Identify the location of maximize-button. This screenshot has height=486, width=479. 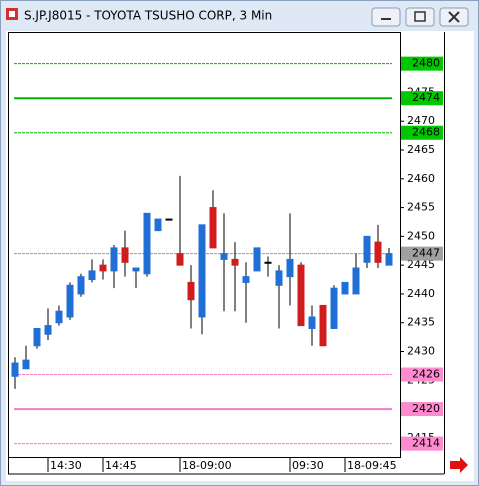
(420, 17).